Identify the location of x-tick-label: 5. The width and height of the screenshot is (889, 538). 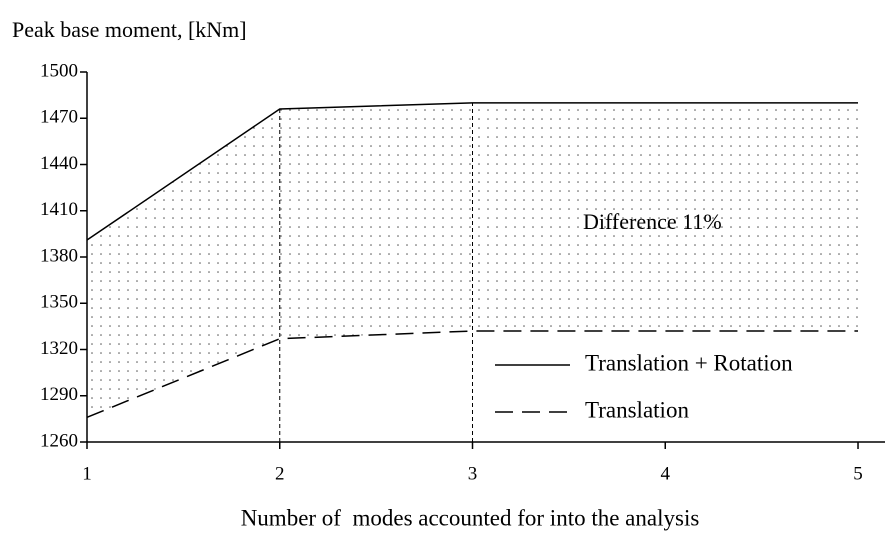
(858, 473).